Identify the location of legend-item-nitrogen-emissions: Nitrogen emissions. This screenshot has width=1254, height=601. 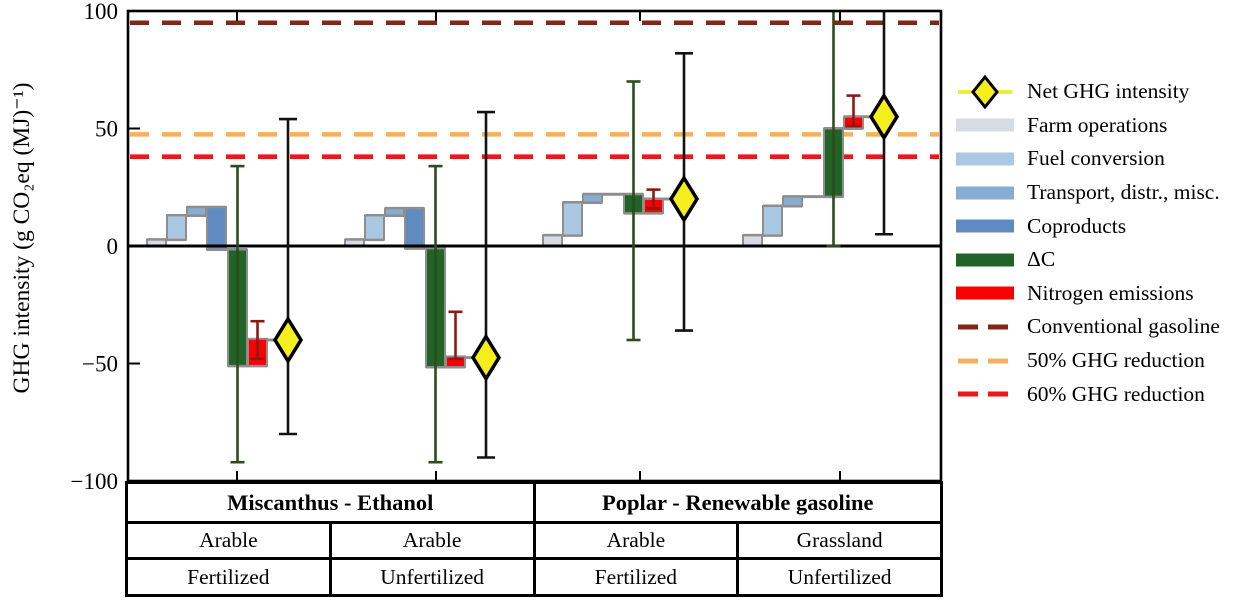
(1088, 294).